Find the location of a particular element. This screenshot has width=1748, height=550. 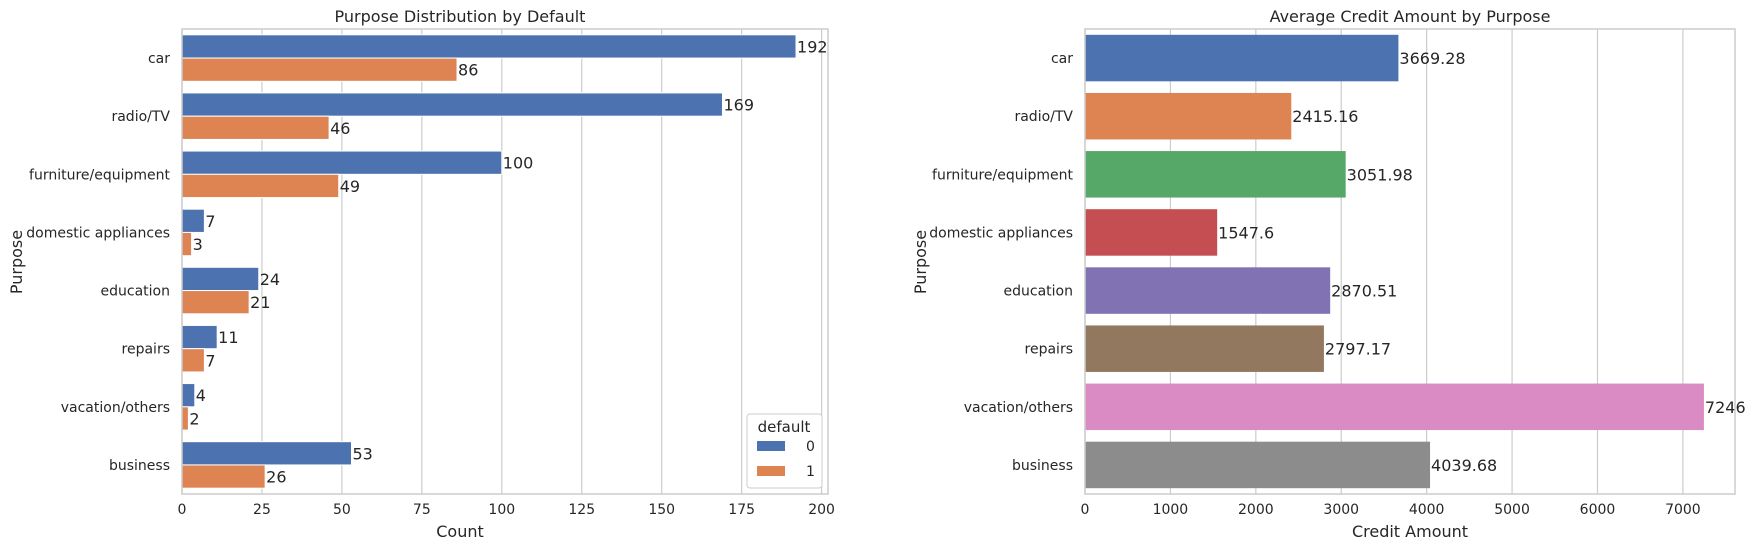

bar-value-label: 21 is located at coordinates (260, 302).